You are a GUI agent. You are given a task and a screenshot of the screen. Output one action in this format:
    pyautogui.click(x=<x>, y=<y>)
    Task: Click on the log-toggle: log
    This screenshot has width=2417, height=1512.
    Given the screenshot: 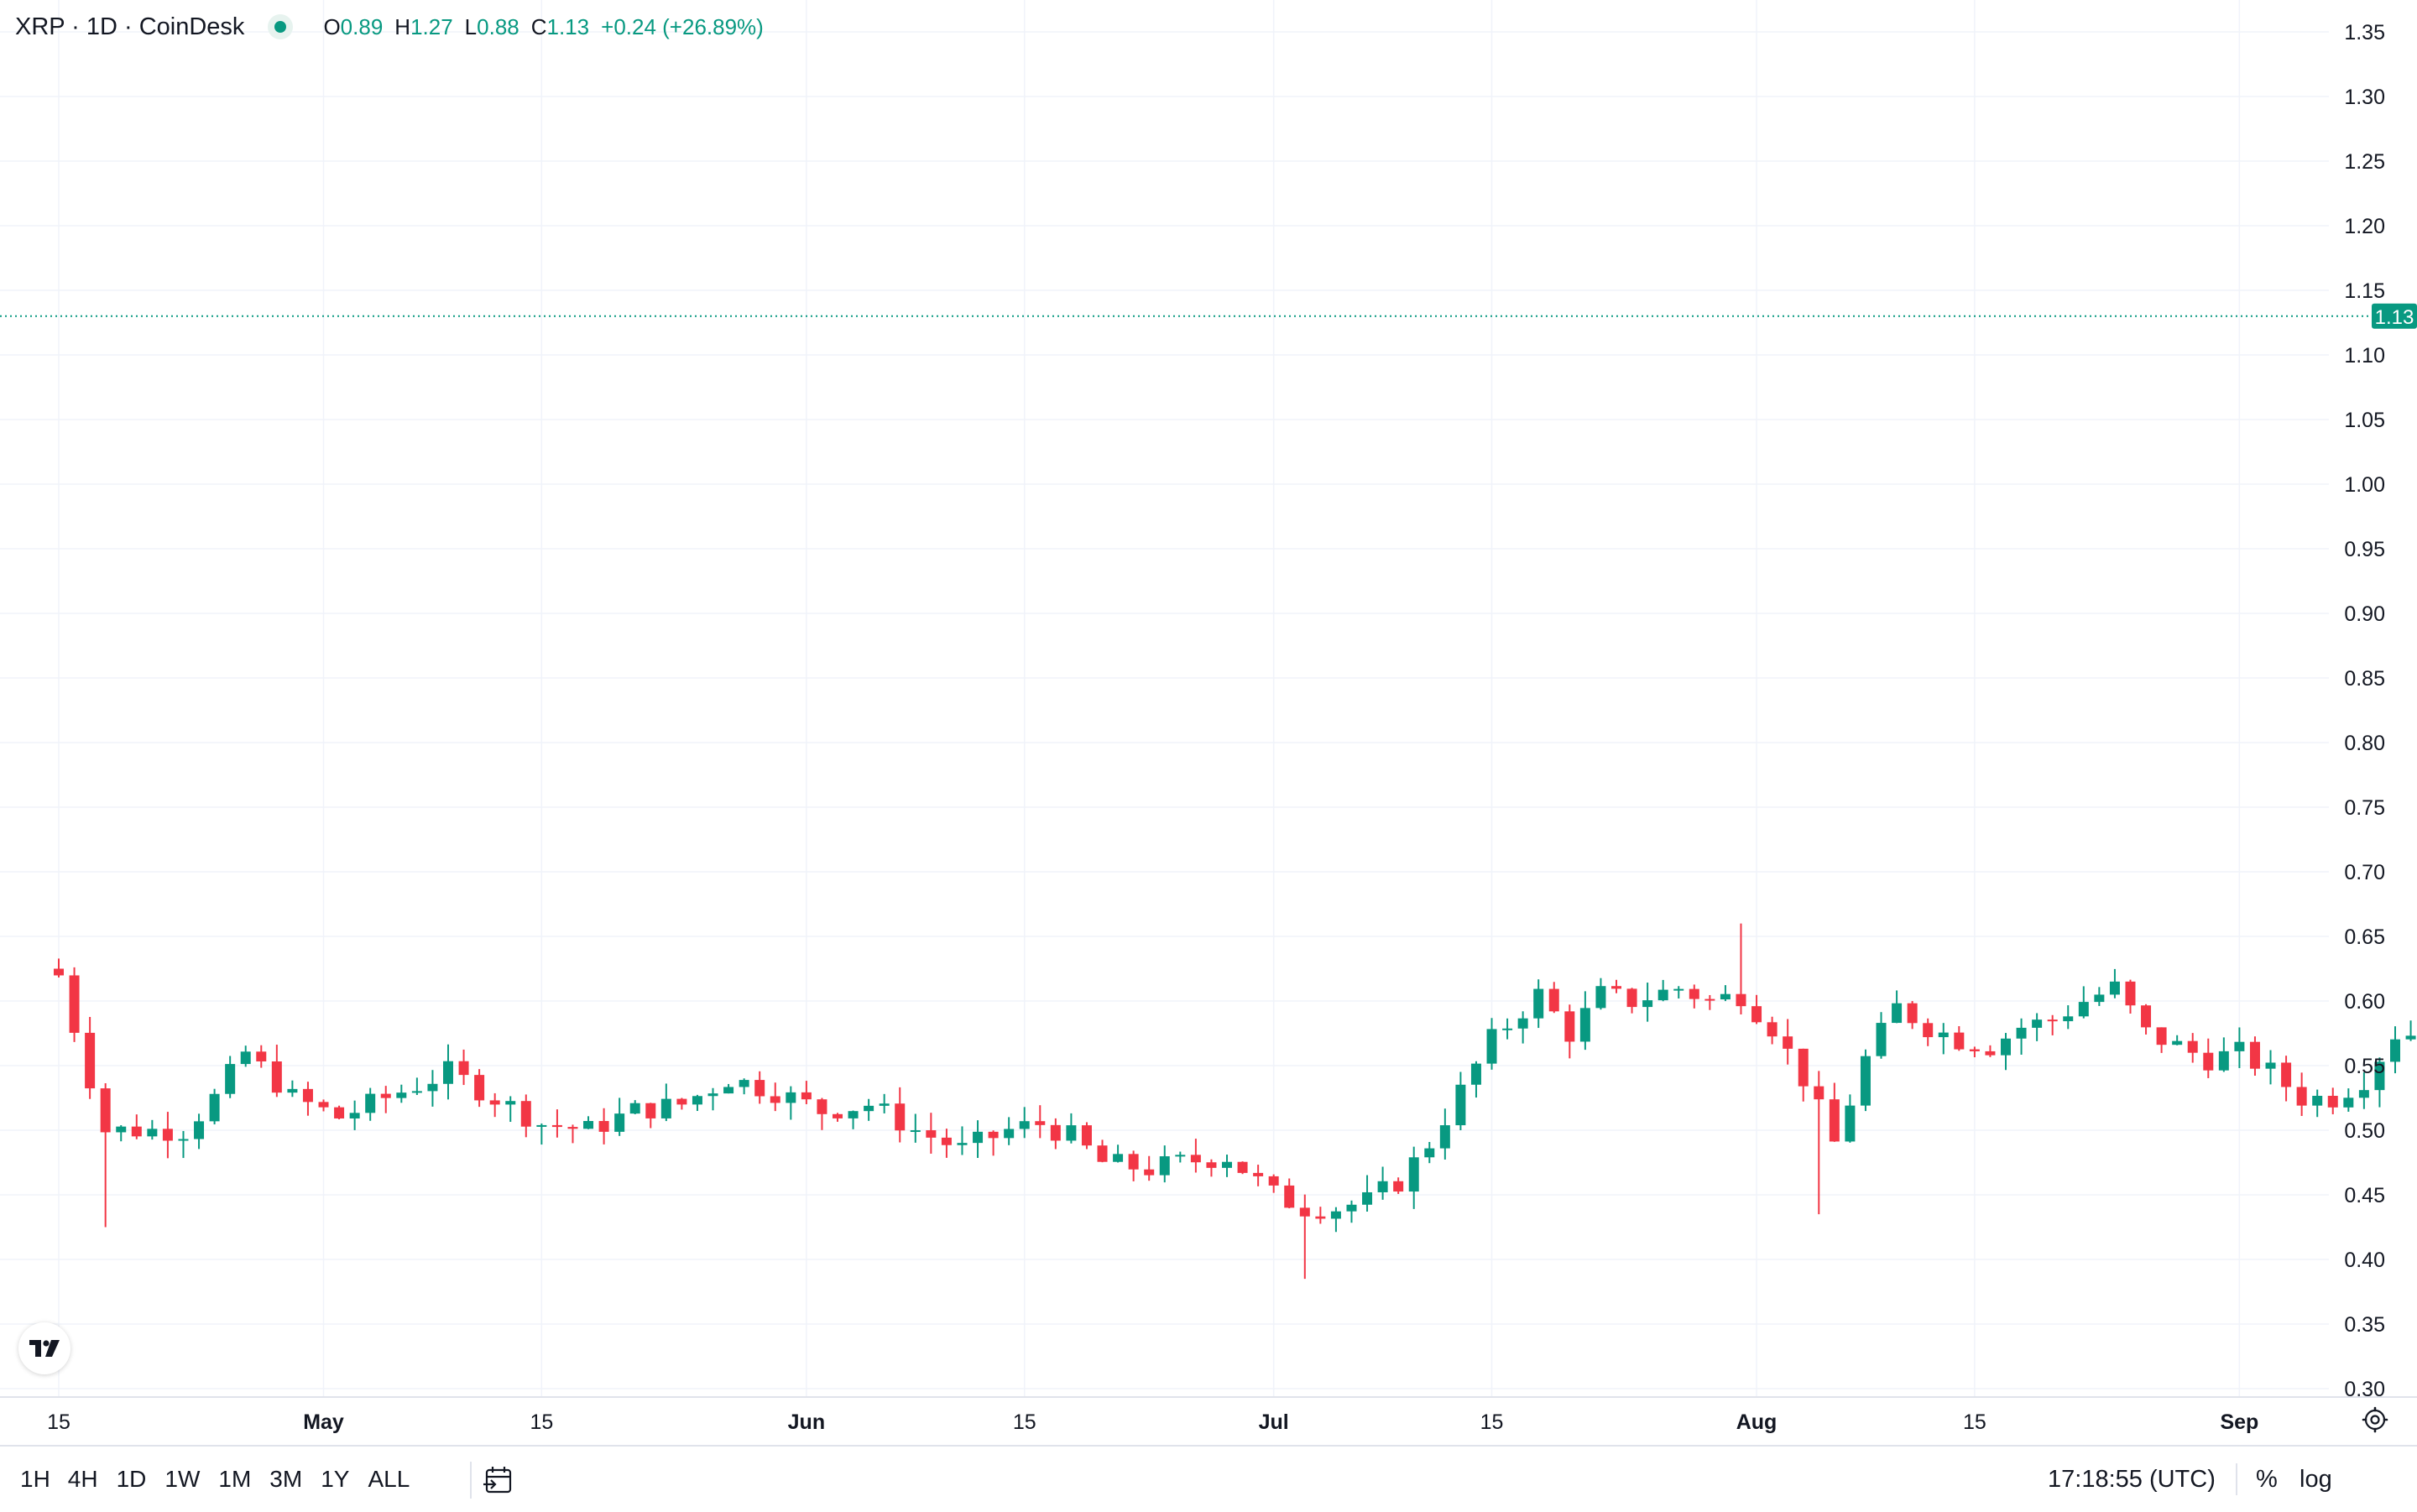 What is the action you would take?
    pyautogui.click(x=2316, y=1479)
    